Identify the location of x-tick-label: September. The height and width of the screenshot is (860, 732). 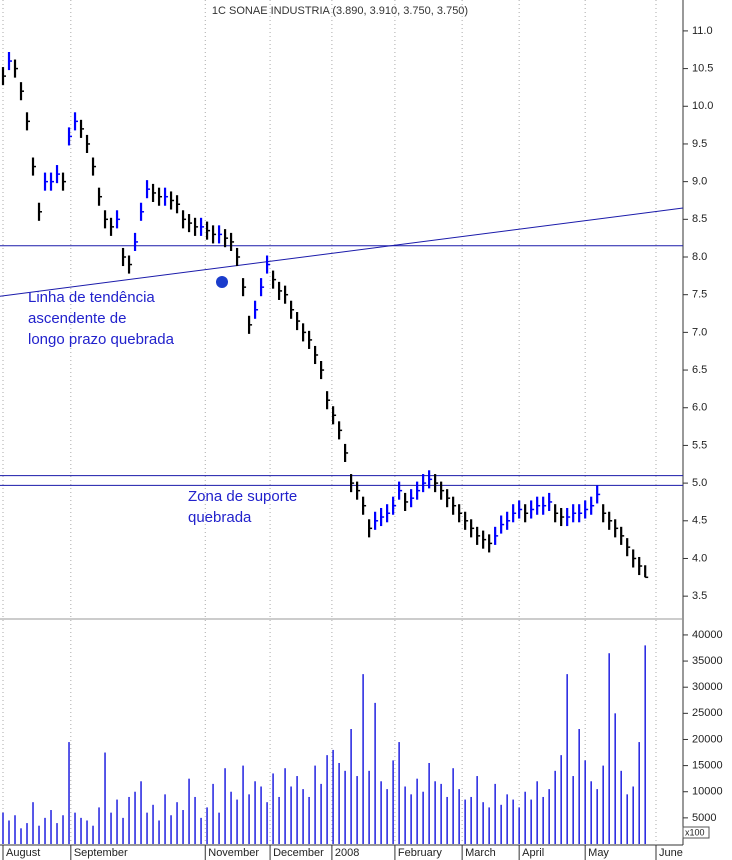
(101, 853).